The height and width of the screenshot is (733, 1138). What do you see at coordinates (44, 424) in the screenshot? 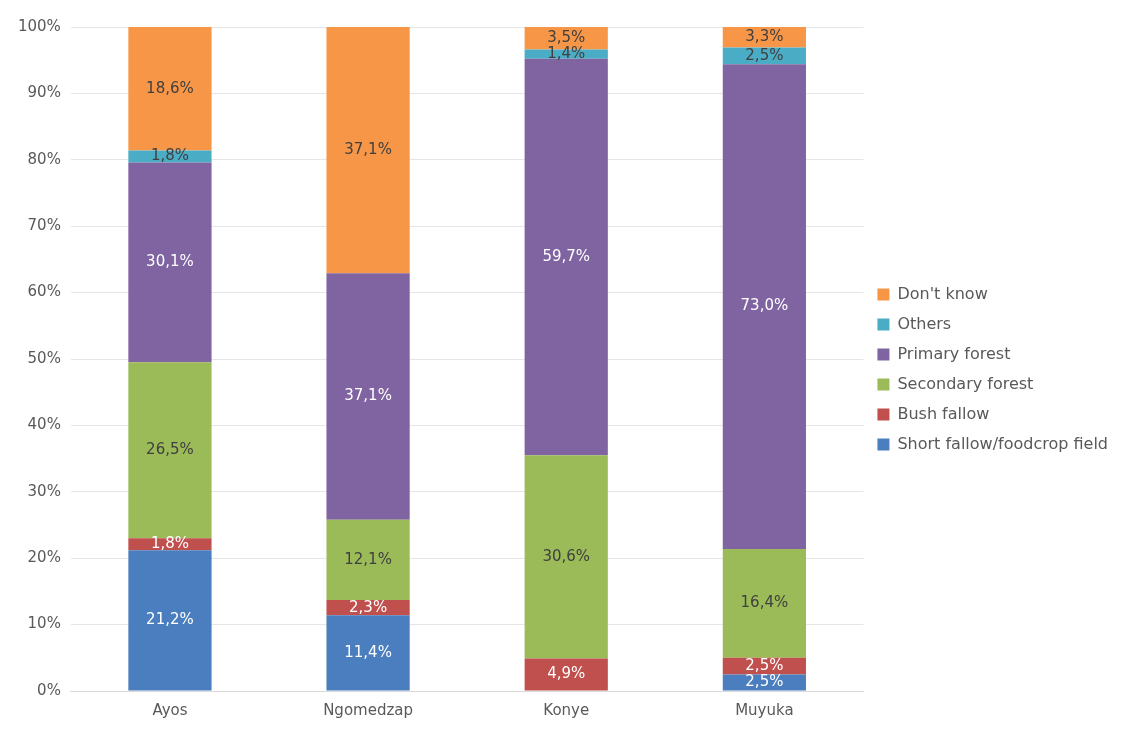
I see `y-tick-label: 40%` at bounding box center [44, 424].